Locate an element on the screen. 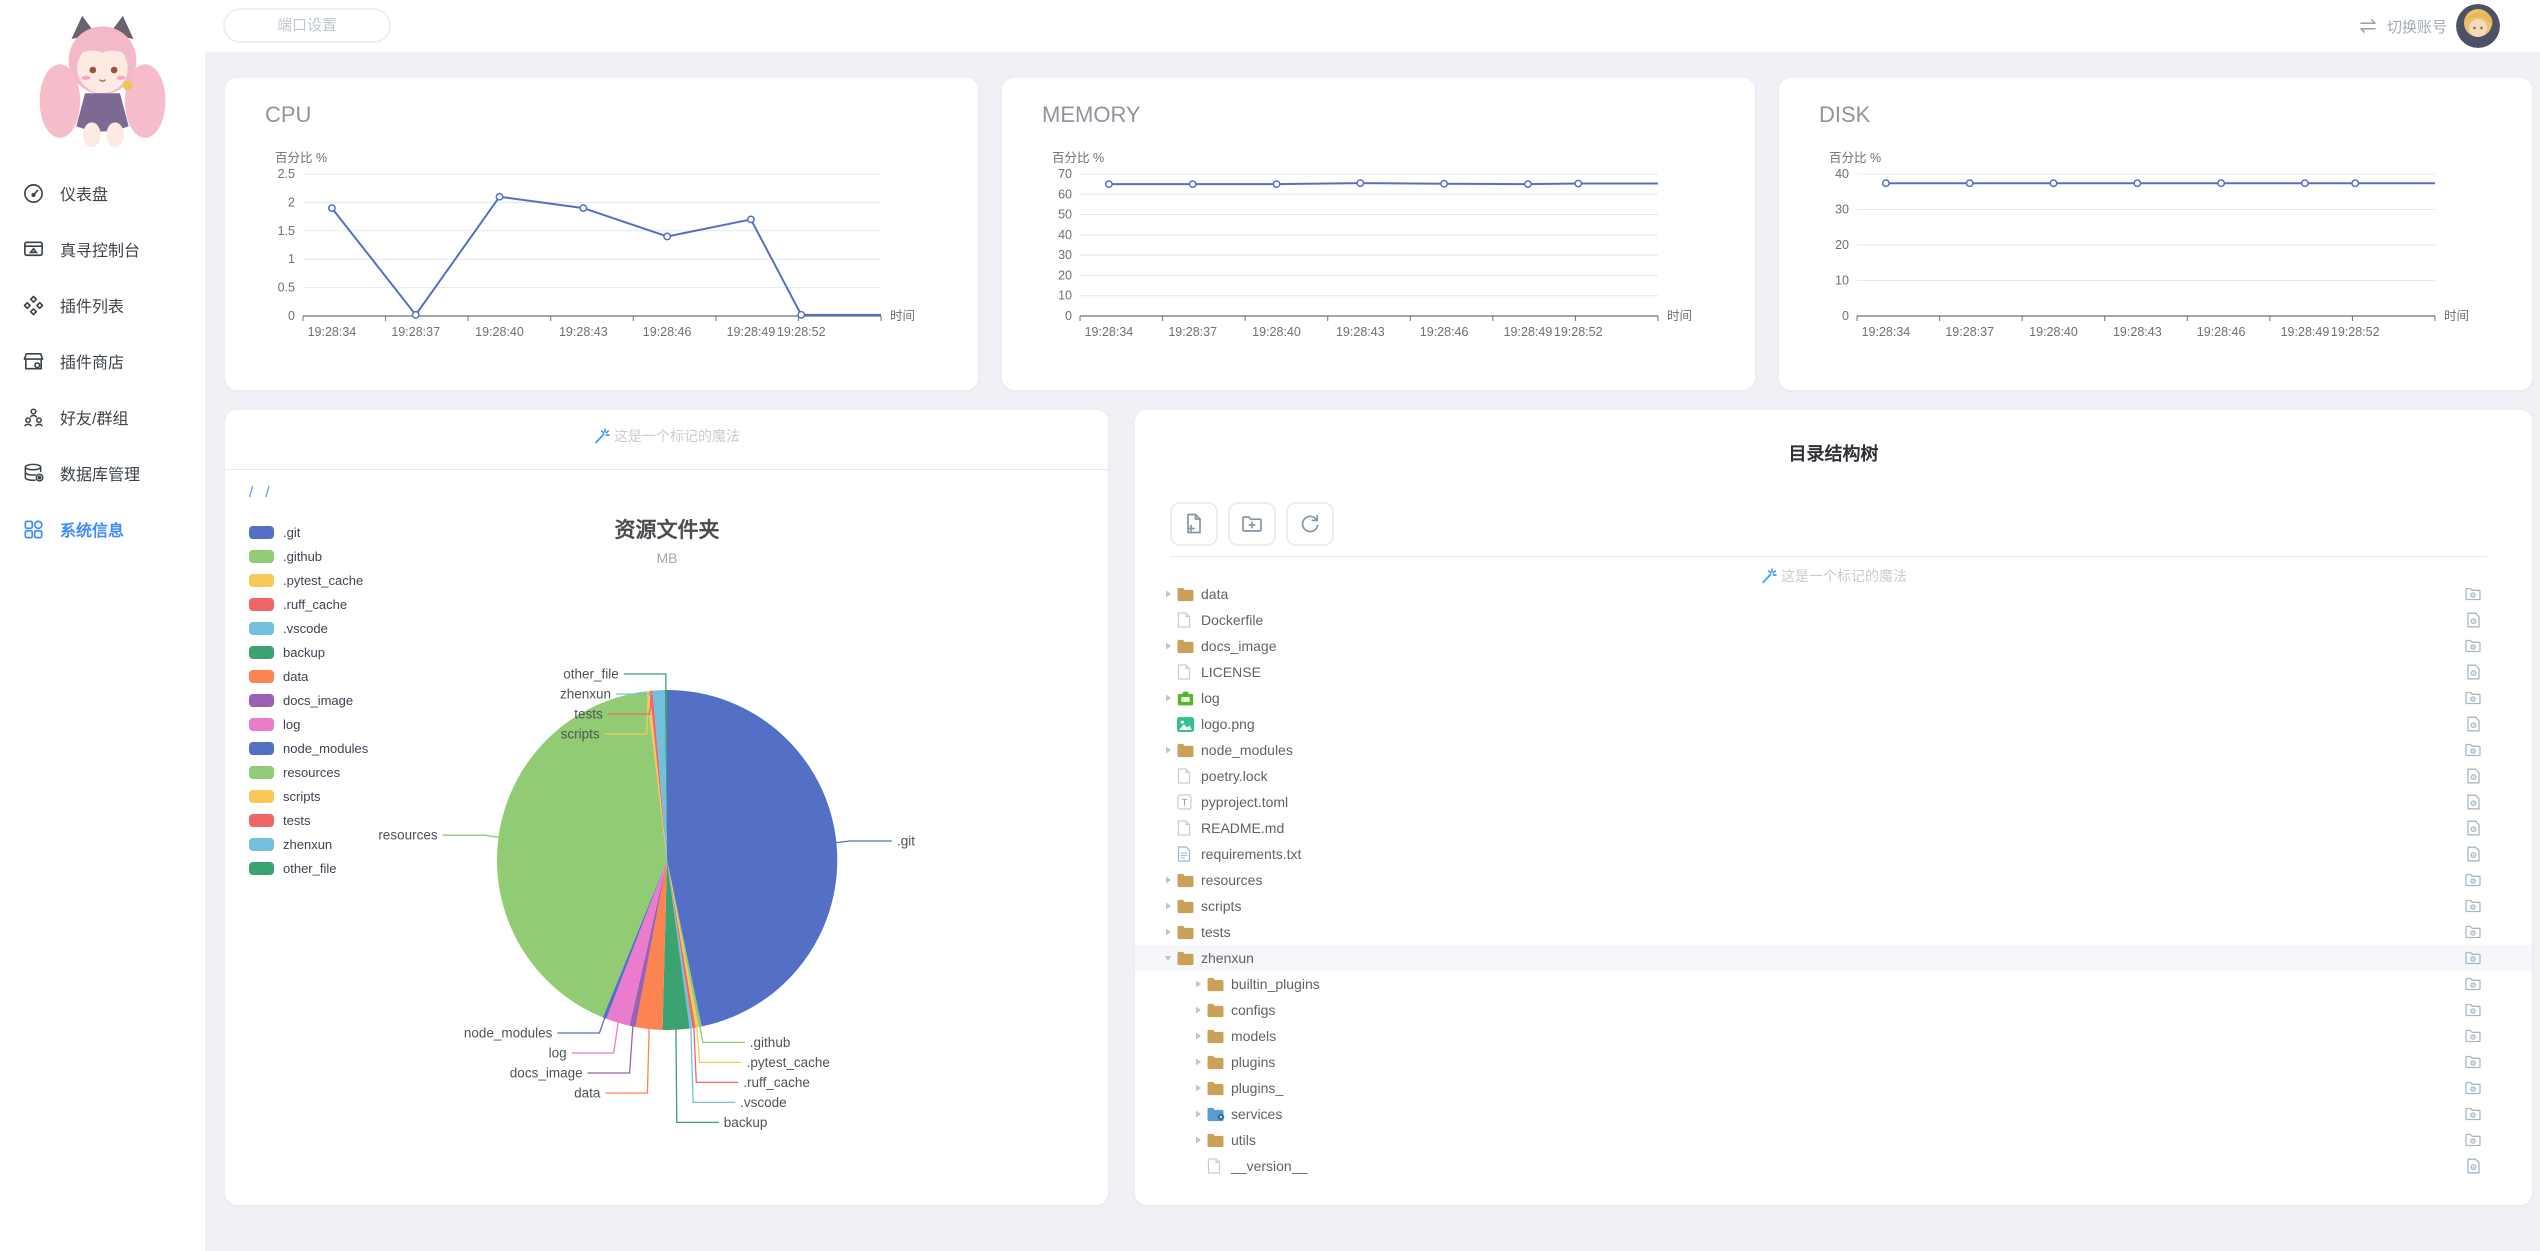 The height and width of the screenshot is (1251, 2540). sidebar-item-system-info: 系统信息 is located at coordinates (102, 529).